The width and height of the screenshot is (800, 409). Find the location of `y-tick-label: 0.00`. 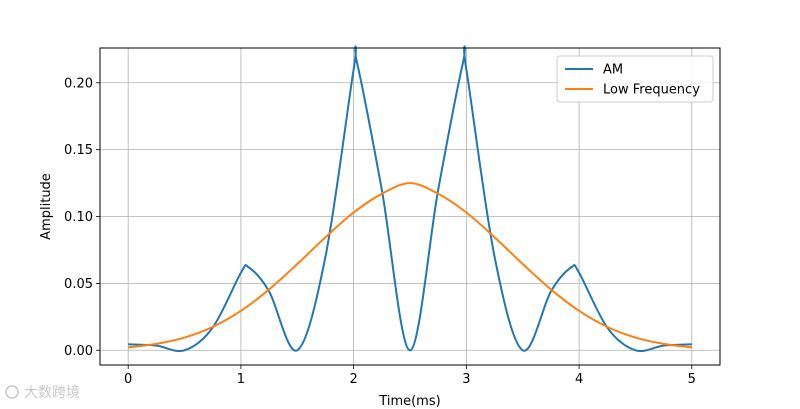

y-tick-label: 0.00 is located at coordinates (78, 351).